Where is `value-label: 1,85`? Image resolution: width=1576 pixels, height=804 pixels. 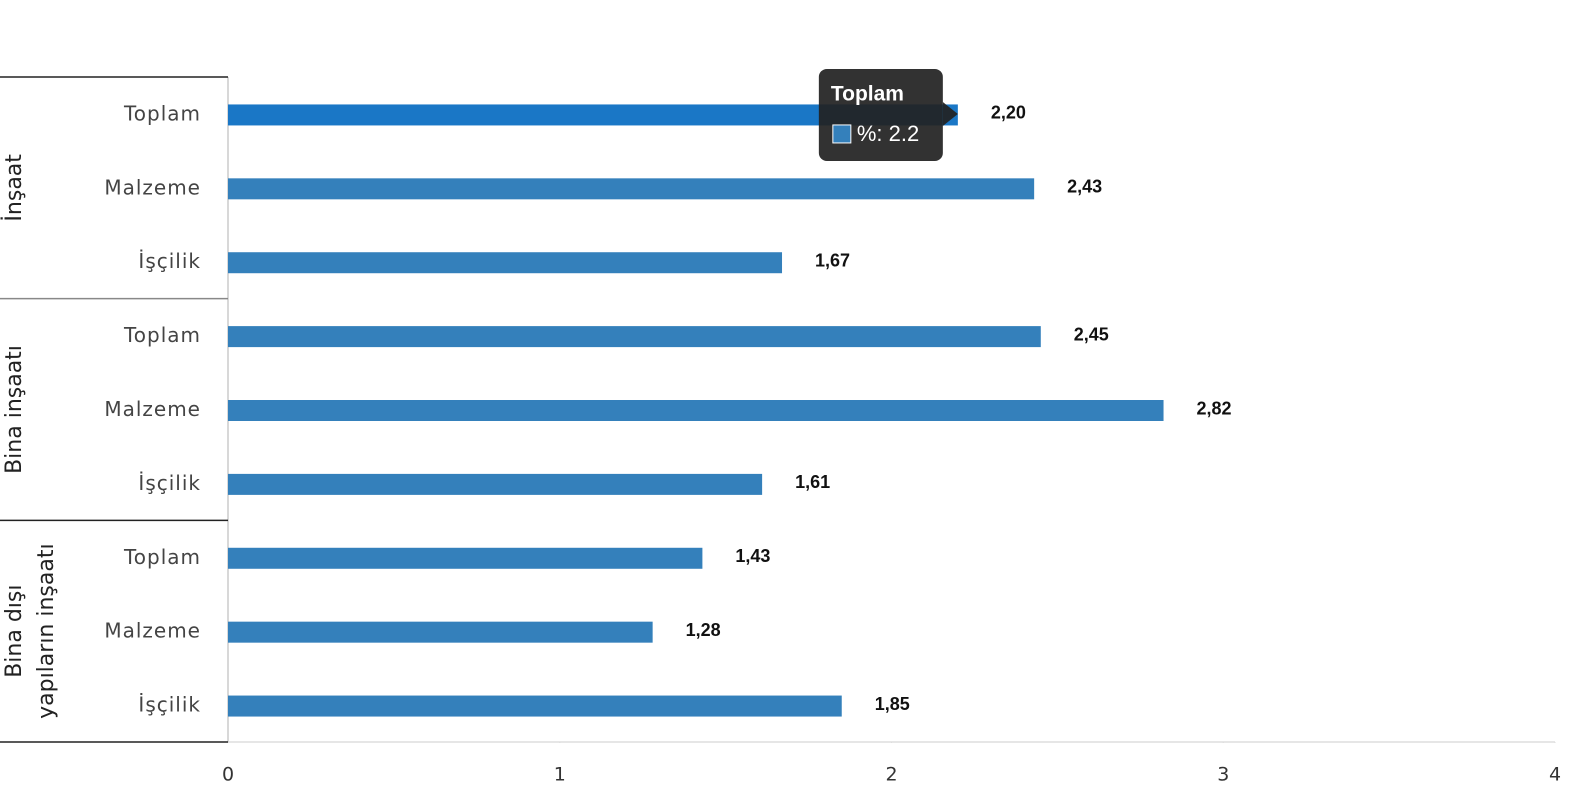 value-label: 1,85 is located at coordinates (892, 704).